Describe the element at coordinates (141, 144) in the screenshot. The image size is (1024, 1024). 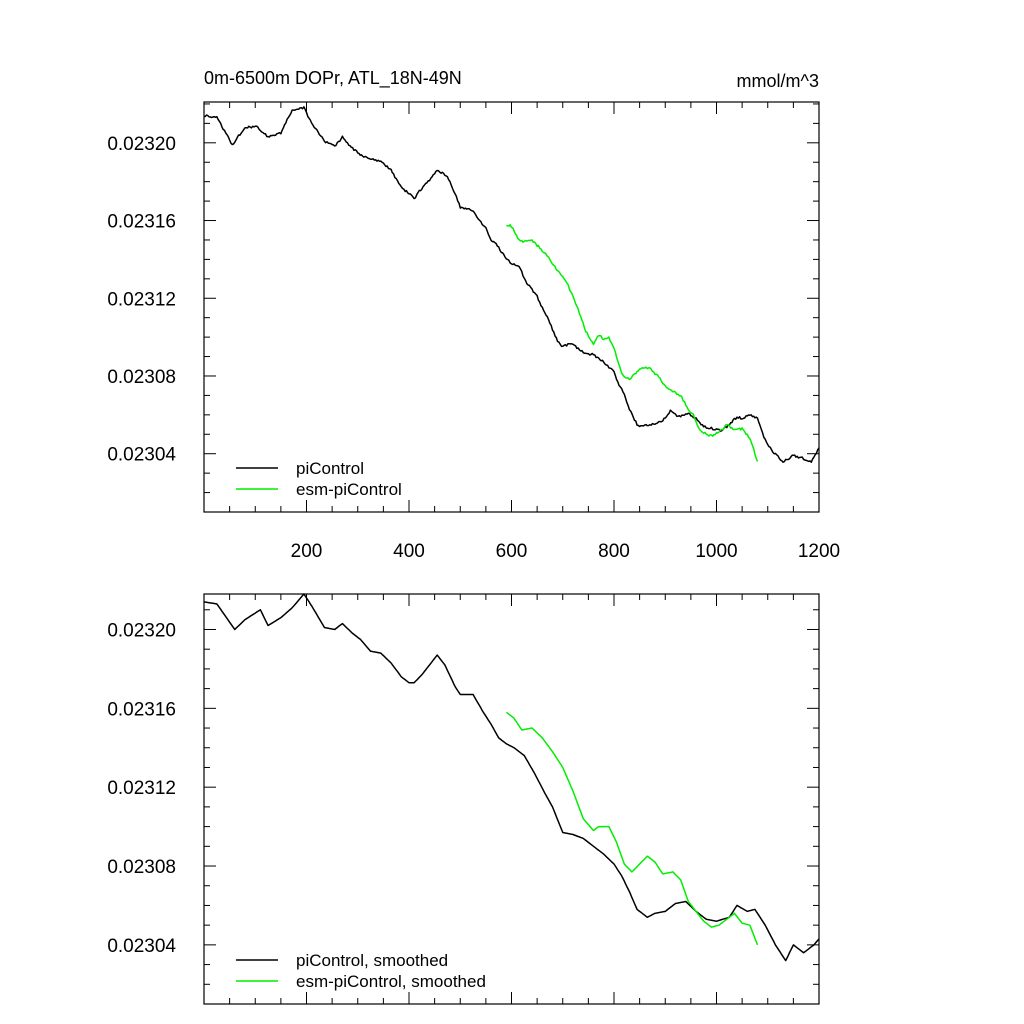
I see `top-panel-y-tick-label: 0.02320` at that location.